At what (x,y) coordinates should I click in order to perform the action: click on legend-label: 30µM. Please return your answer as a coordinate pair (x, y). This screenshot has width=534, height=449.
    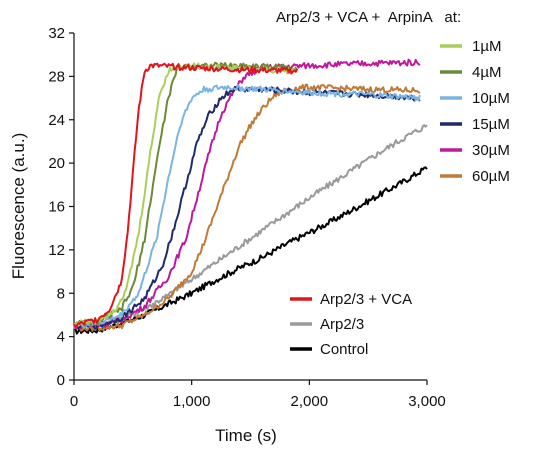
    Looking at the image, I should click on (491, 150).